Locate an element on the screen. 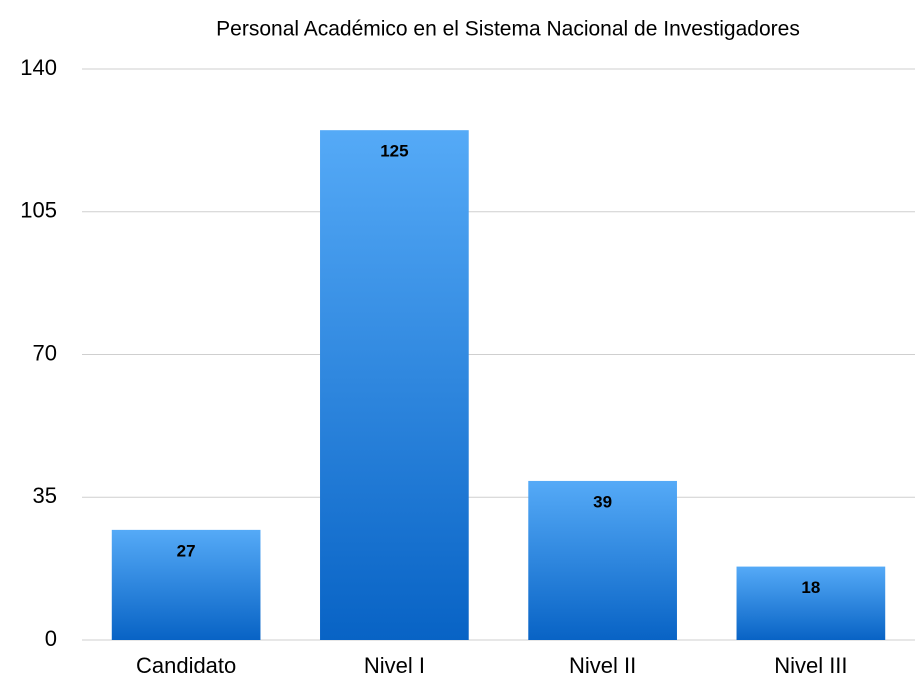 Image resolution: width=915 pixels, height=679 pixels. y-tick-label: 140 is located at coordinates (38, 67).